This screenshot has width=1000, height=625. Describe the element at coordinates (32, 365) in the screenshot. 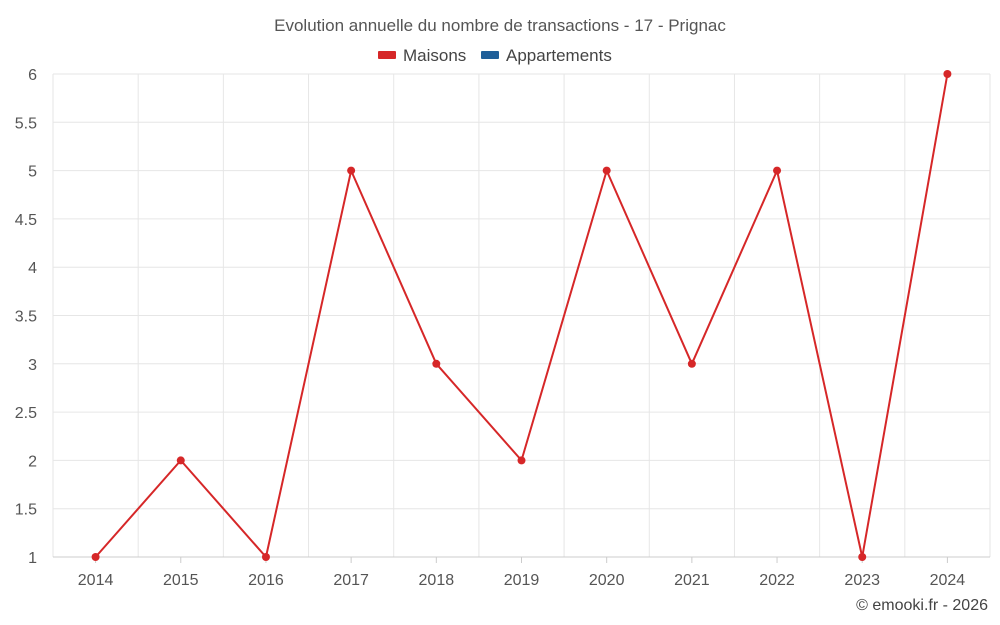

I see `y-tick-label: 3` at that location.